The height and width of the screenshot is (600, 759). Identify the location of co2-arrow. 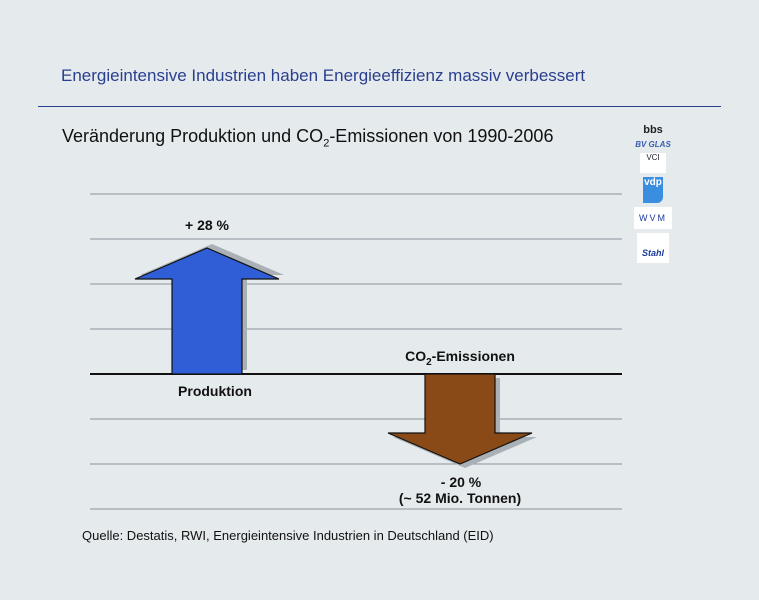
(460, 419).